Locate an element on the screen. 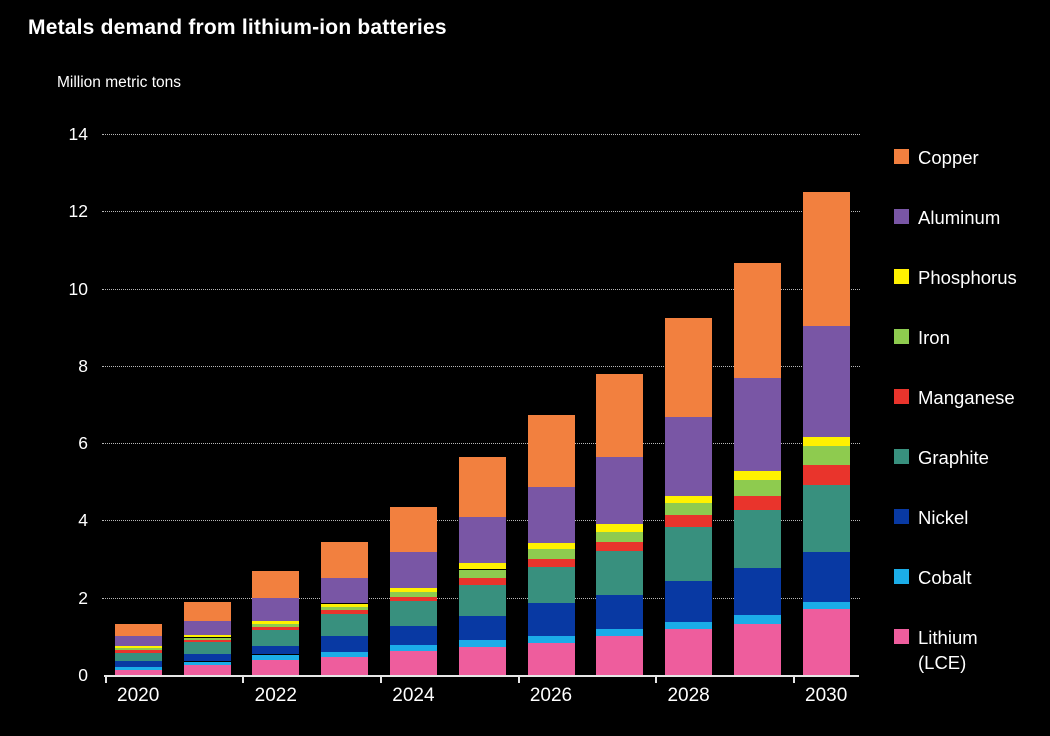  legend-item-cobalt: Cobalt is located at coordinates (959, 577).